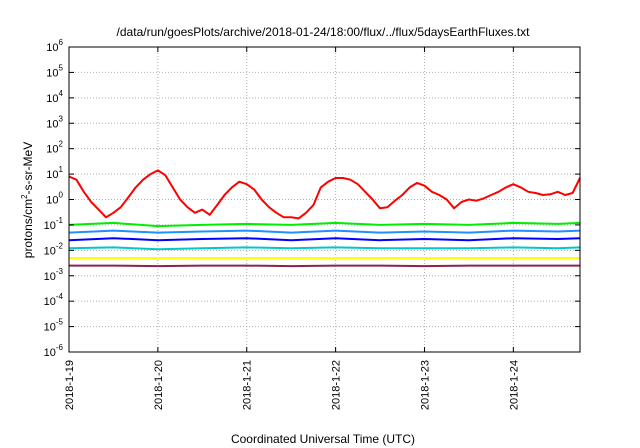 The height and width of the screenshot is (448, 640). I want to click on x-axis-title: Coordinated Universal Time (UTC), so click(323, 439).